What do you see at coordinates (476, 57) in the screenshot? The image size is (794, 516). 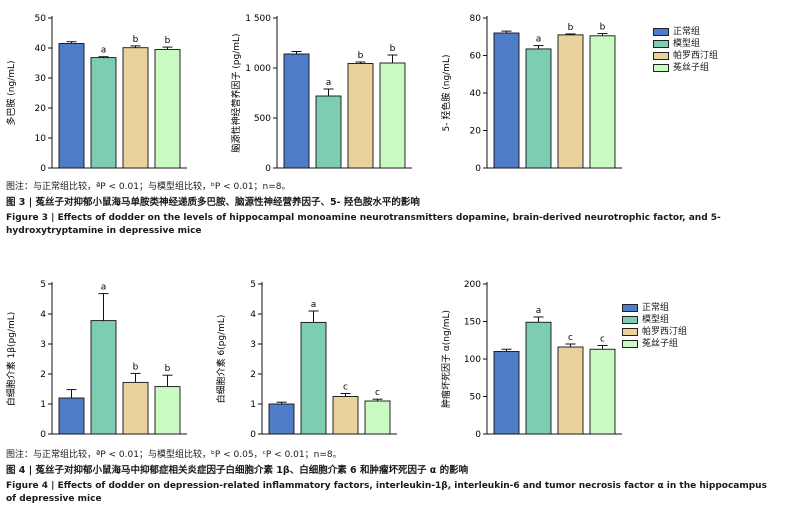 I see `y-tick-label: 60` at bounding box center [476, 57].